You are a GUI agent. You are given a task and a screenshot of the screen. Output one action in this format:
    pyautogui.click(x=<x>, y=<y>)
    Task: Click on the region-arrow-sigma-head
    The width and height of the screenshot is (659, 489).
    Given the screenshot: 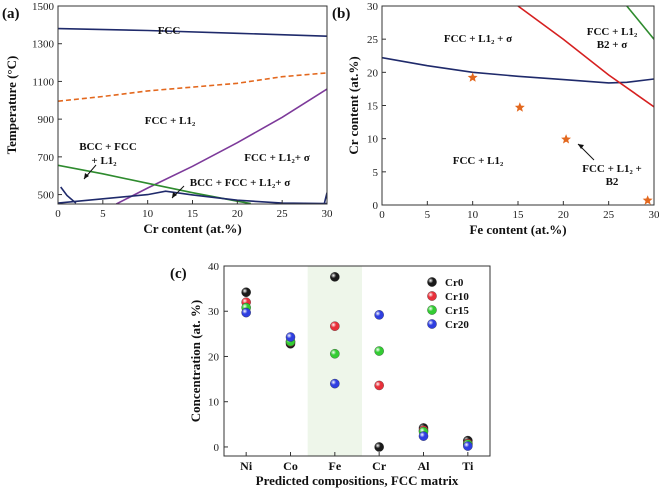 What is the action you would take?
    pyautogui.click(x=174, y=195)
    